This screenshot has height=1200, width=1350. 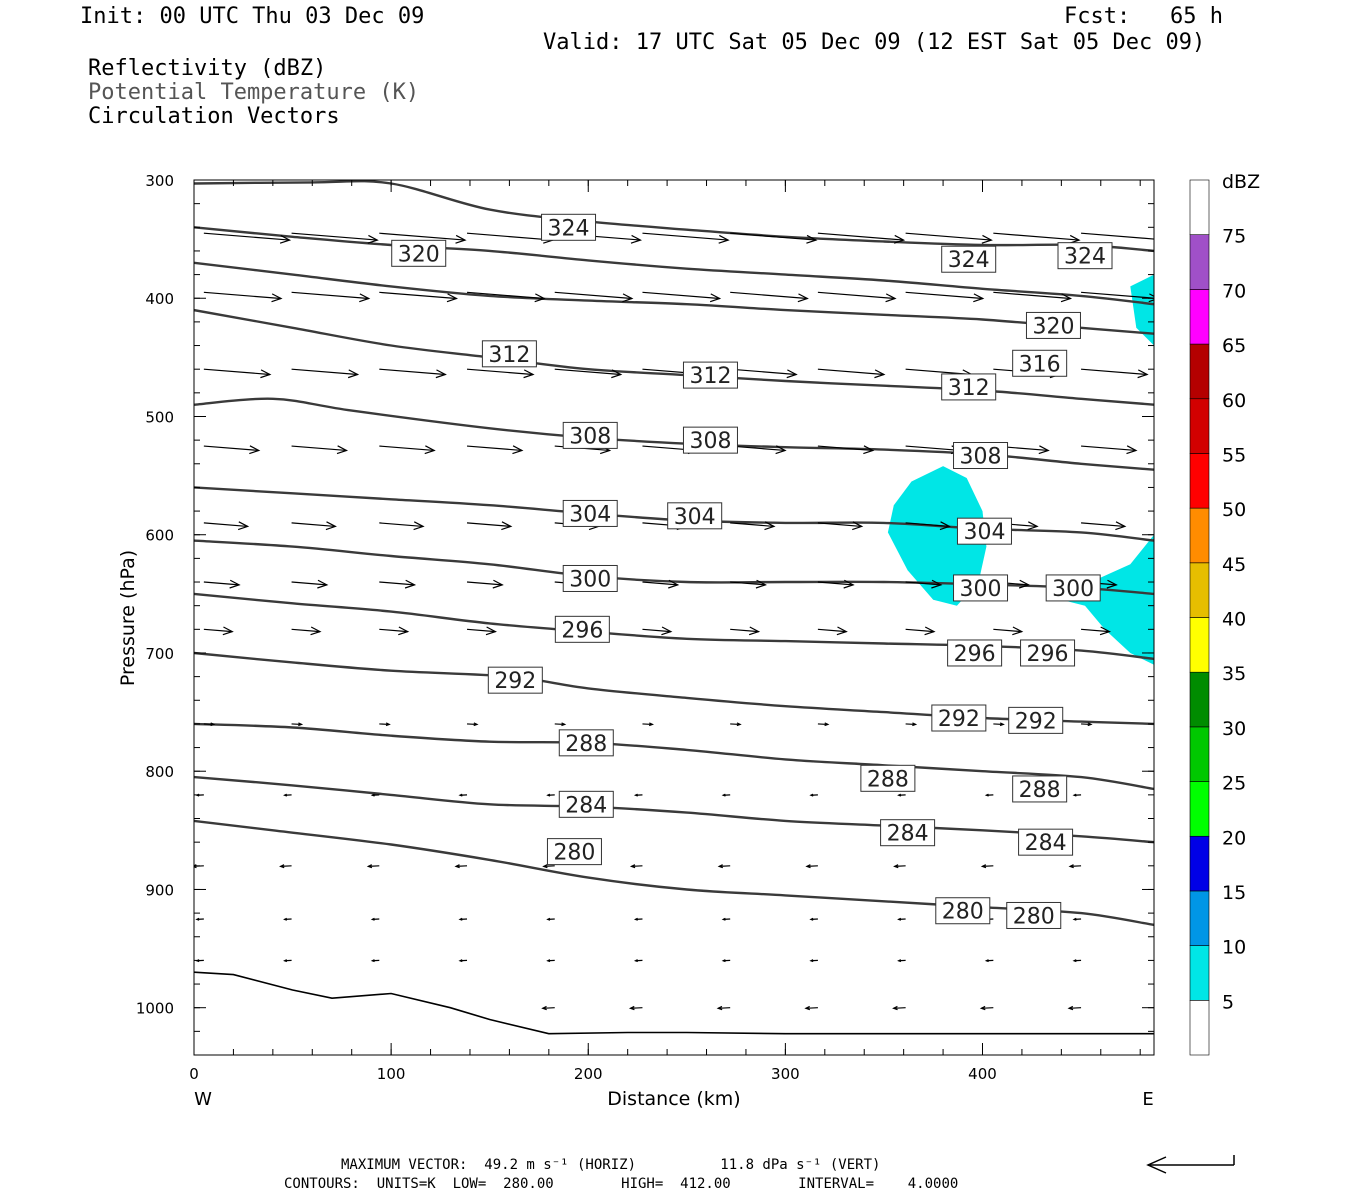 I want to click on legend-reflectivity: Reflectivity (dBZ), so click(x=207, y=68).